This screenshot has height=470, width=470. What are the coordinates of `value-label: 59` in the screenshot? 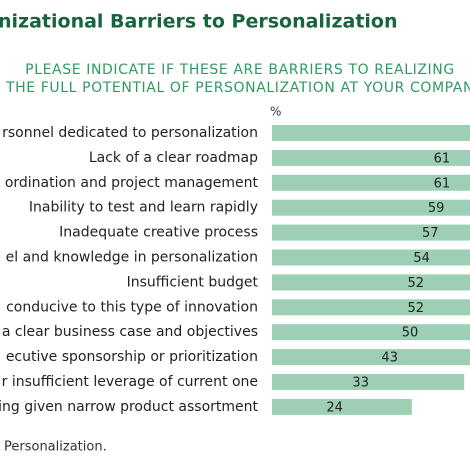 It's located at (436, 208).